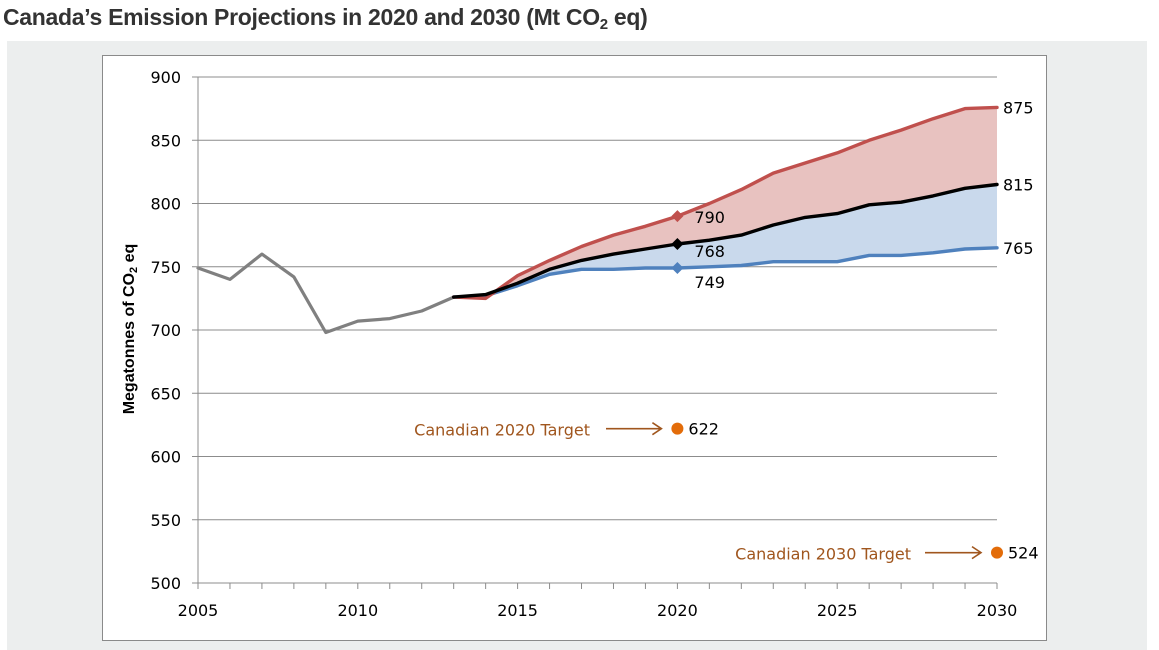 The image size is (1159, 650). I want to click on high-2030-label: 875, so click(1018, 107).